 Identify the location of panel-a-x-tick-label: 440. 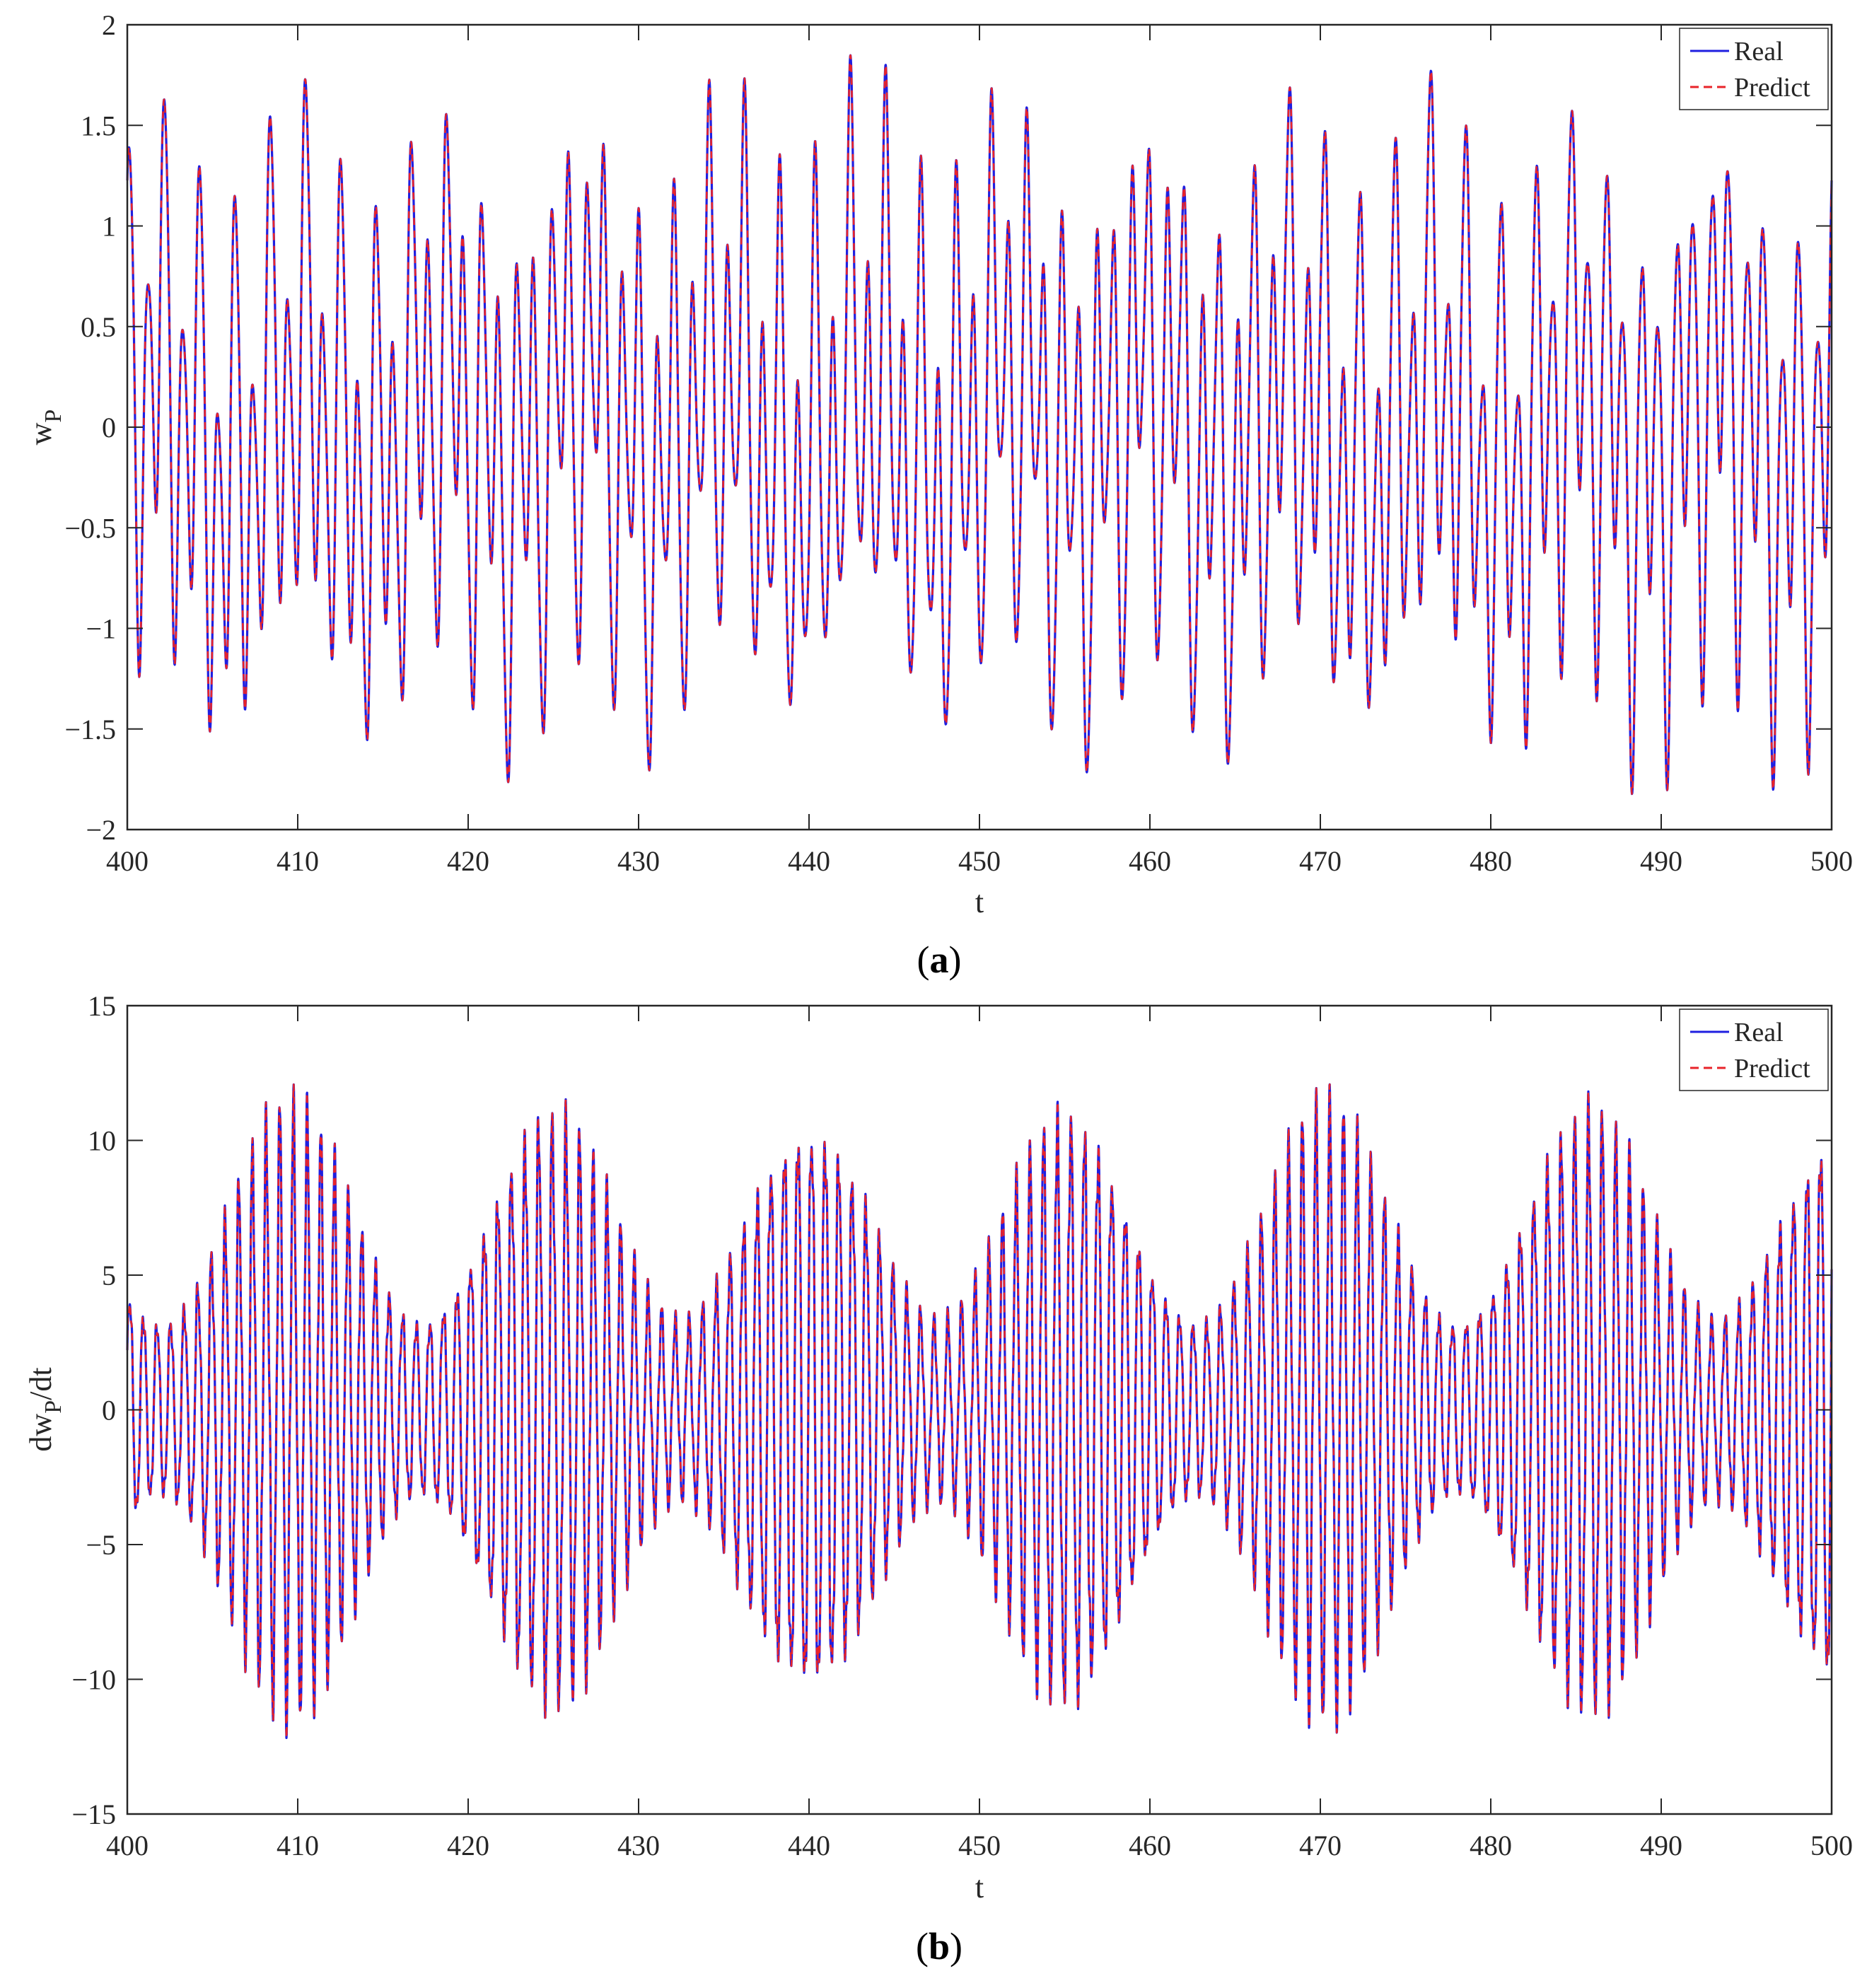
(809, 861).